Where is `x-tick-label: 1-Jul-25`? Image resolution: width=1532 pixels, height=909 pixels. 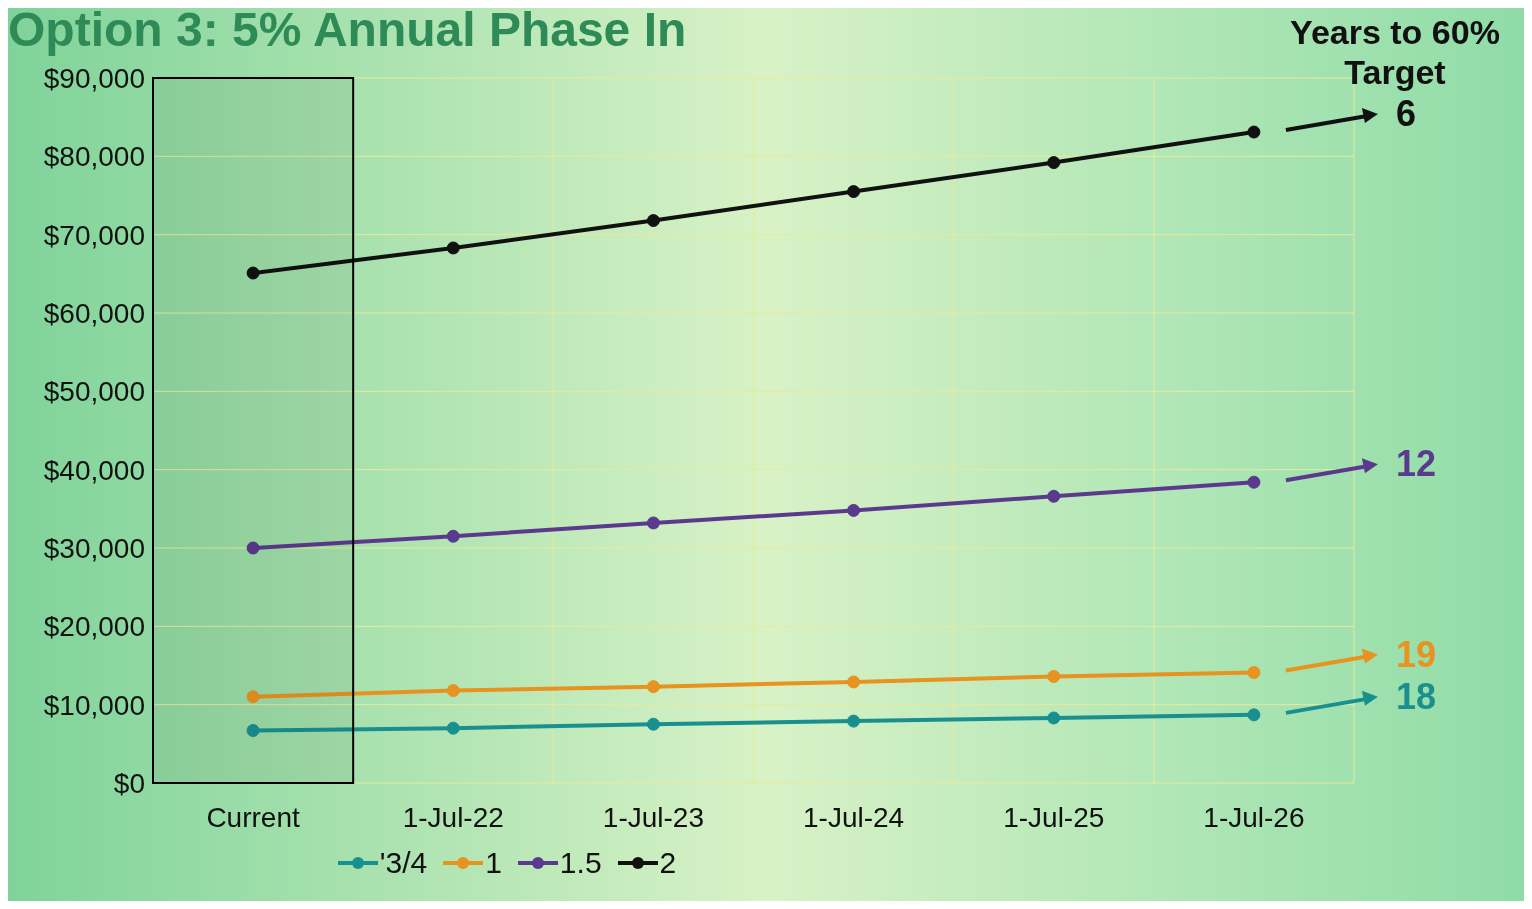
x-tick-label: 1-Jul-25 is located at coordinates (1054, 817).